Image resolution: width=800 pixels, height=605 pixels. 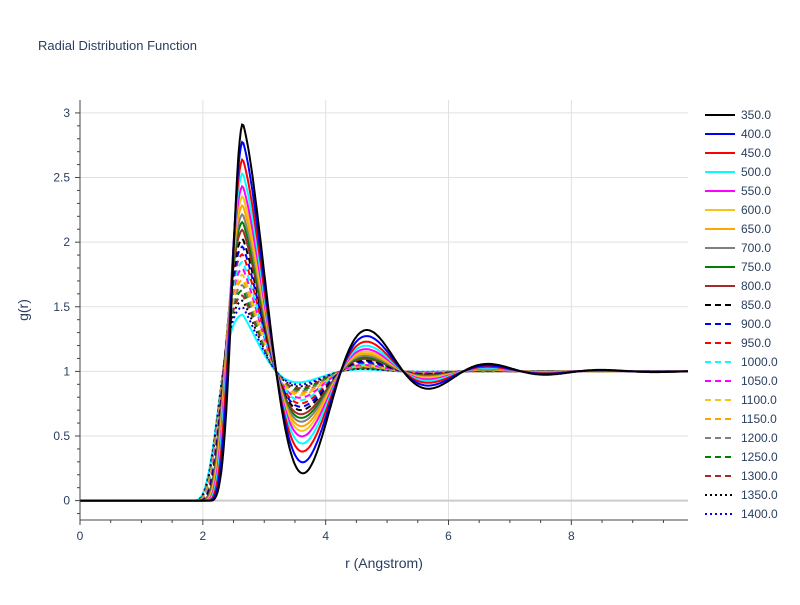 What do you see at coordinates (756, 324) in the screenshot?
I see `legend-label: 900.0` at bounding box center [756, 324].